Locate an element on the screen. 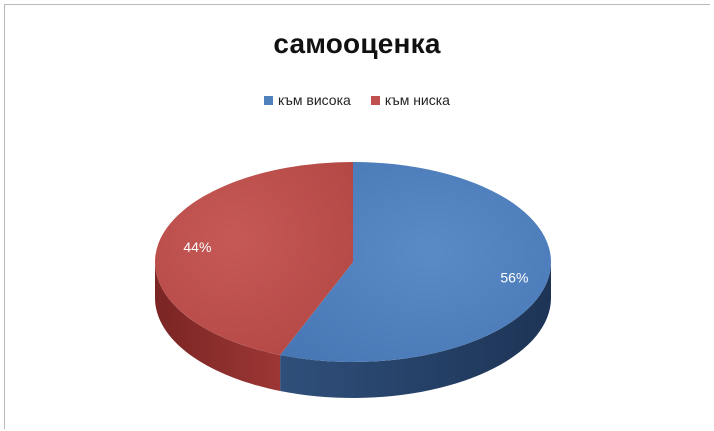 The height and width of the screenshot is (431, 714). legend-item-high: към висока is located at coordinates (307, 100).